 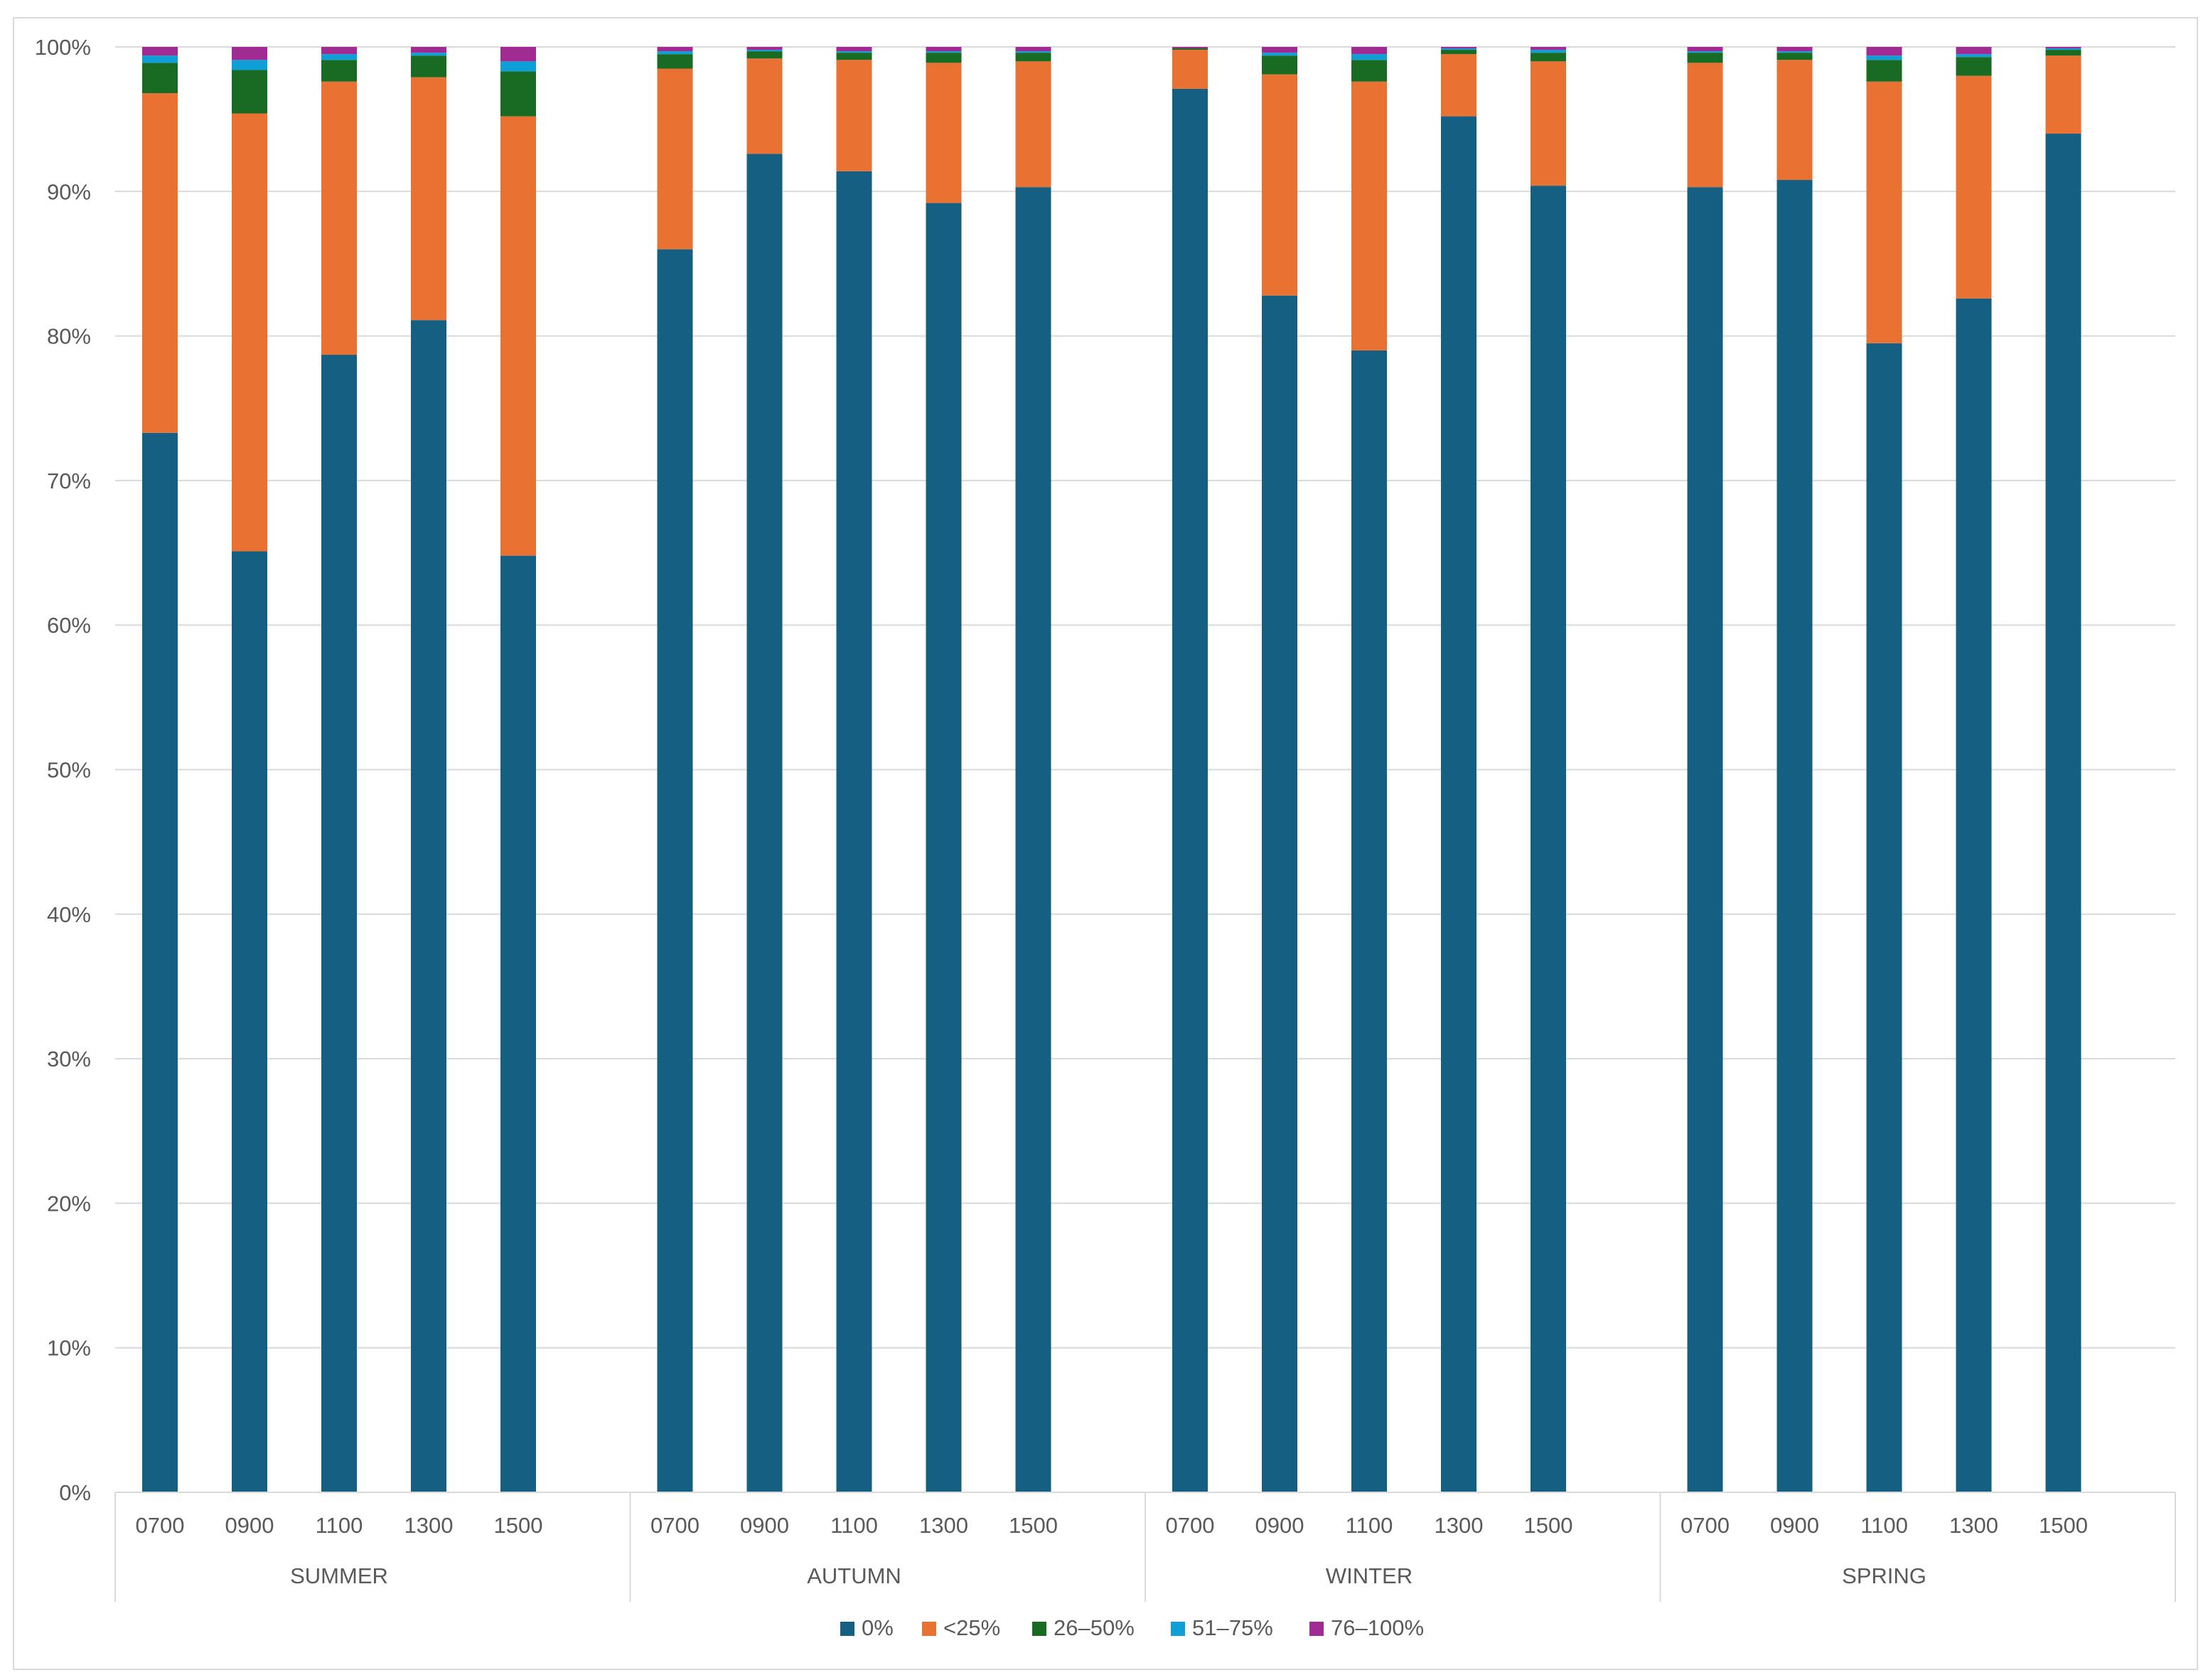 I want to click on bar-segment-summer-0900-s1, so click(x=249, y=332).